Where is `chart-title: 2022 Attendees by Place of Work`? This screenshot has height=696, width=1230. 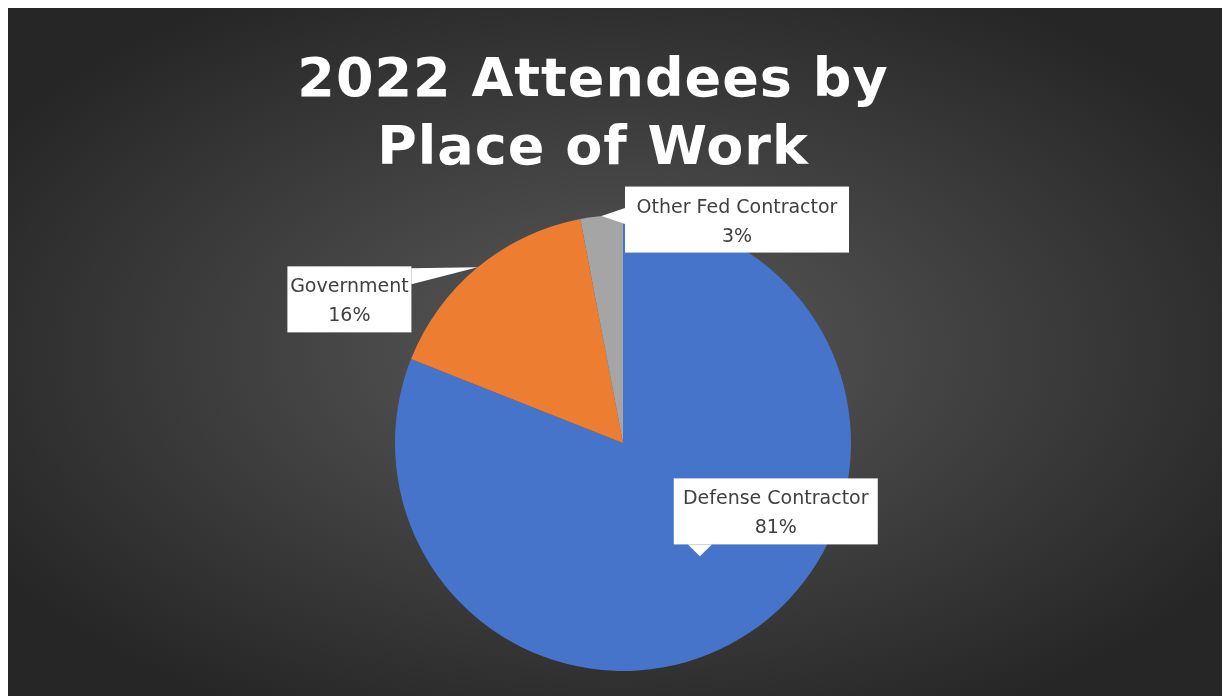 chart-title: 2022 Attendees by Place of Work is located at coordinates (593, 111).